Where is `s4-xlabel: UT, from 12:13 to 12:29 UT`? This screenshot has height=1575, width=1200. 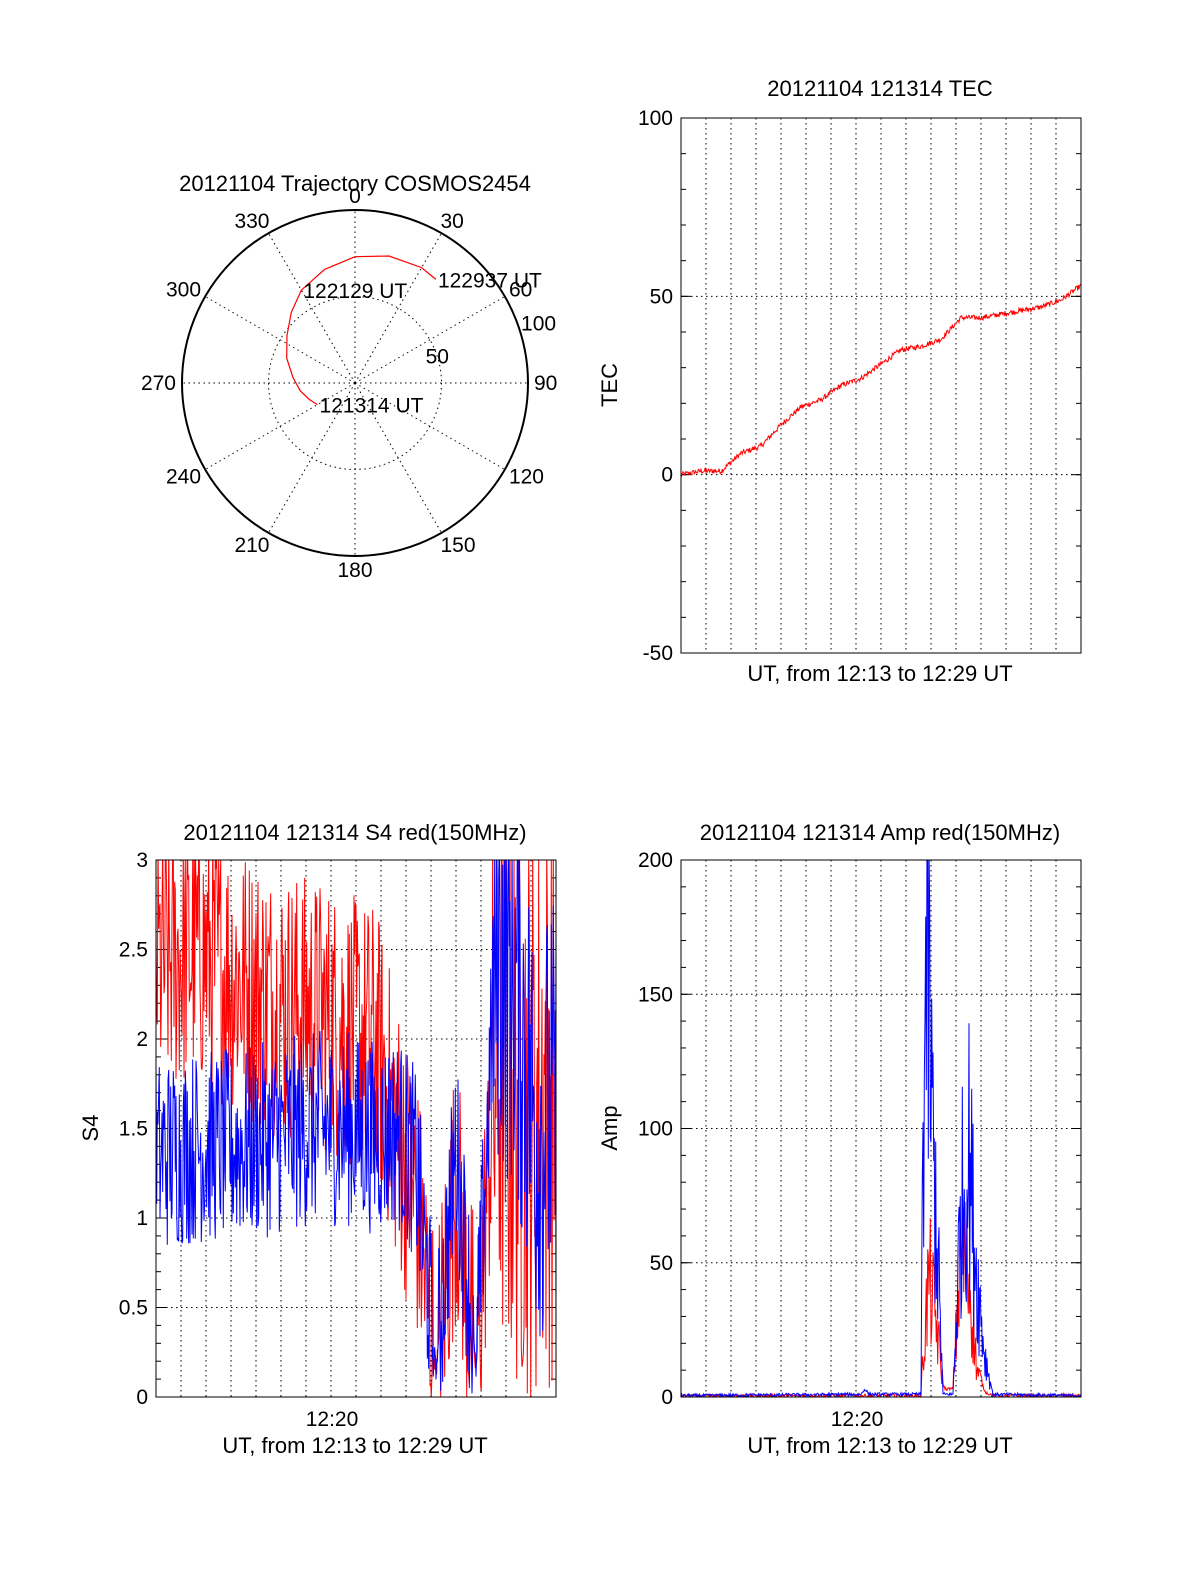 s4-xlabel: UT, from 12:13 to 12:29 UT is located at coordinates (354, 1445).